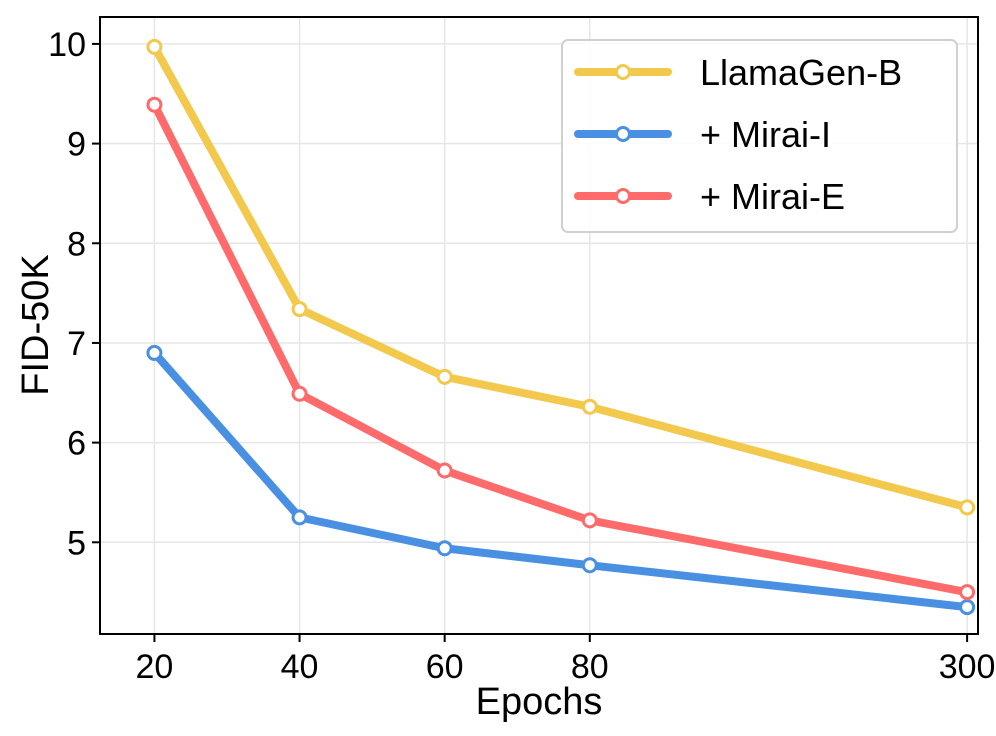 The height and width of the screenshot is (736, 996). What do you see at coordinates (67, 45) in the screenshot?
I see `y-tick-label: 10` at bounding box center [67, 45].